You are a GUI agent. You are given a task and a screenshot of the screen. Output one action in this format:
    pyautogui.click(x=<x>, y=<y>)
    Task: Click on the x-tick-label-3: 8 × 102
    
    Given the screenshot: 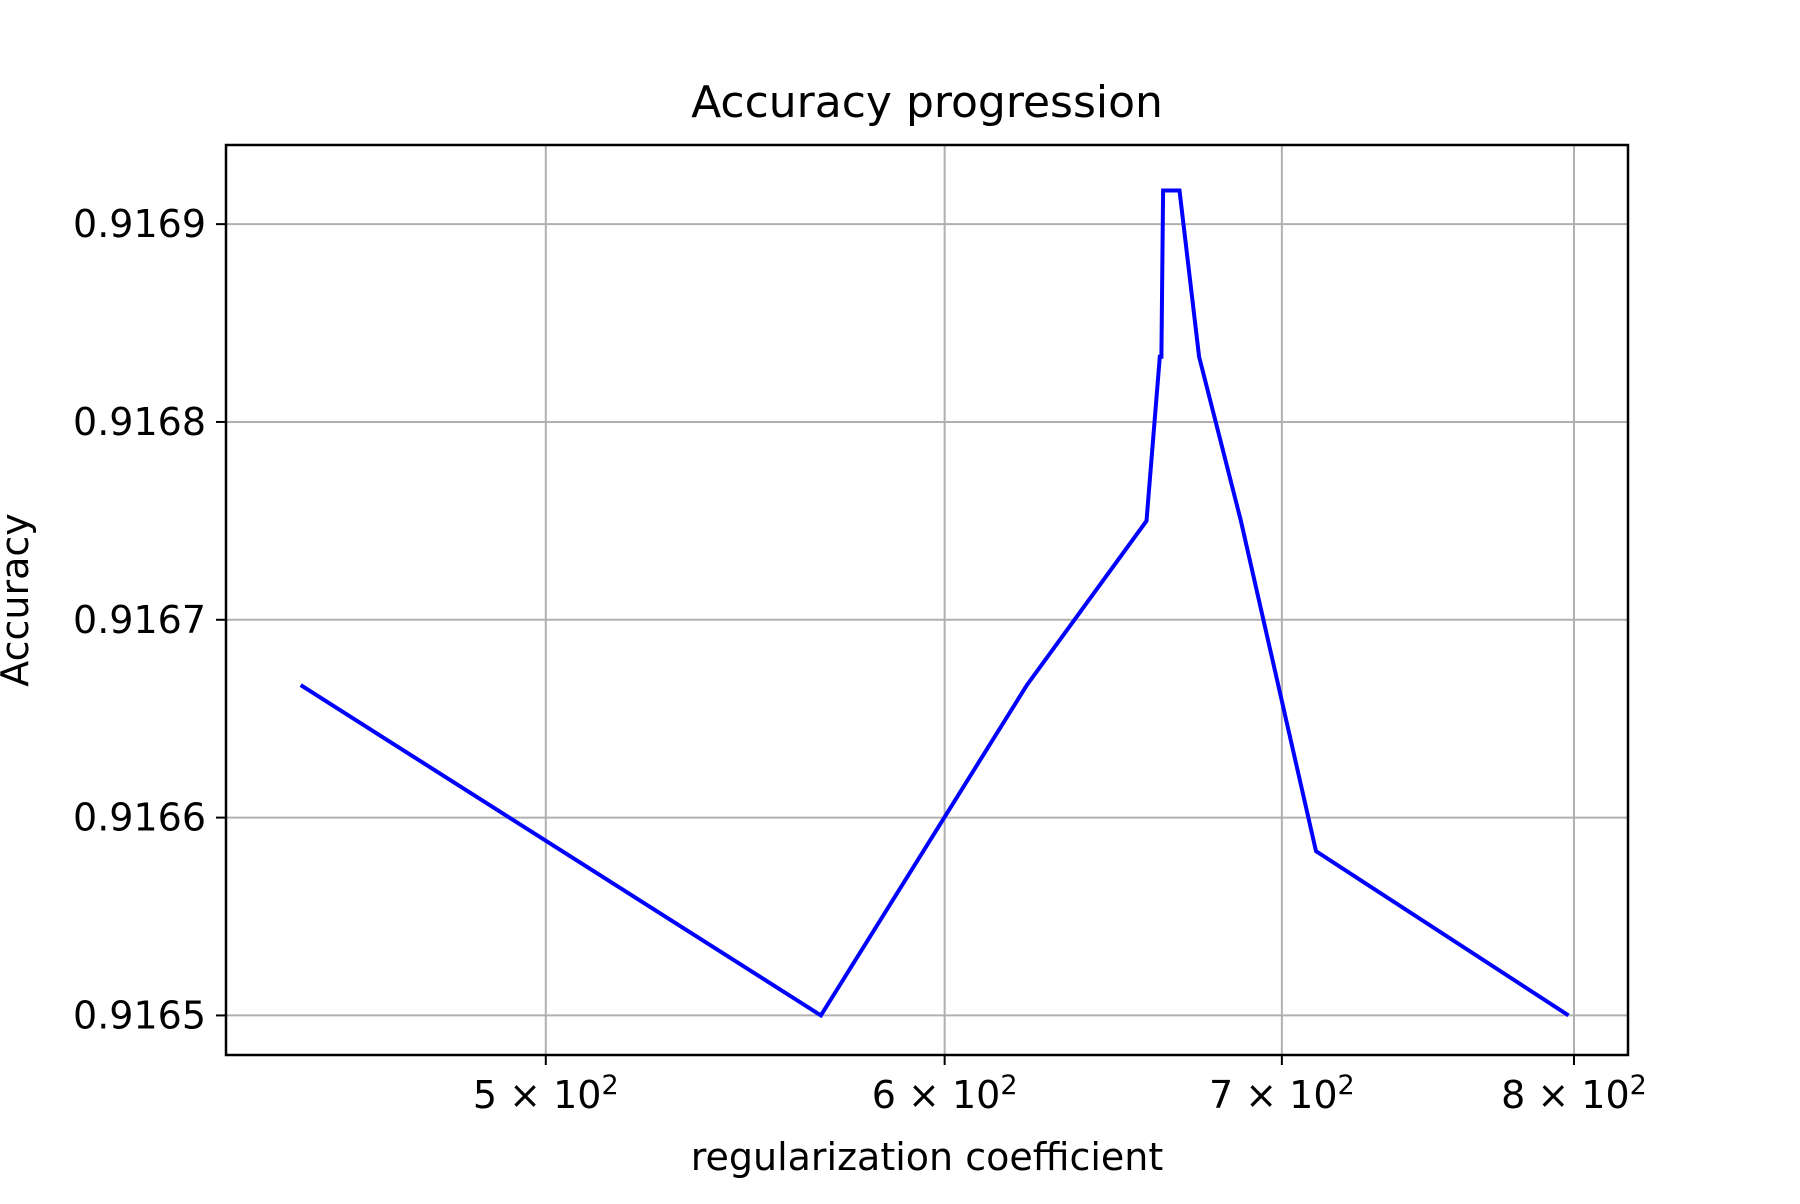 What is the action you would take?
    pyautogui.click(x=1574, y=1093)
    